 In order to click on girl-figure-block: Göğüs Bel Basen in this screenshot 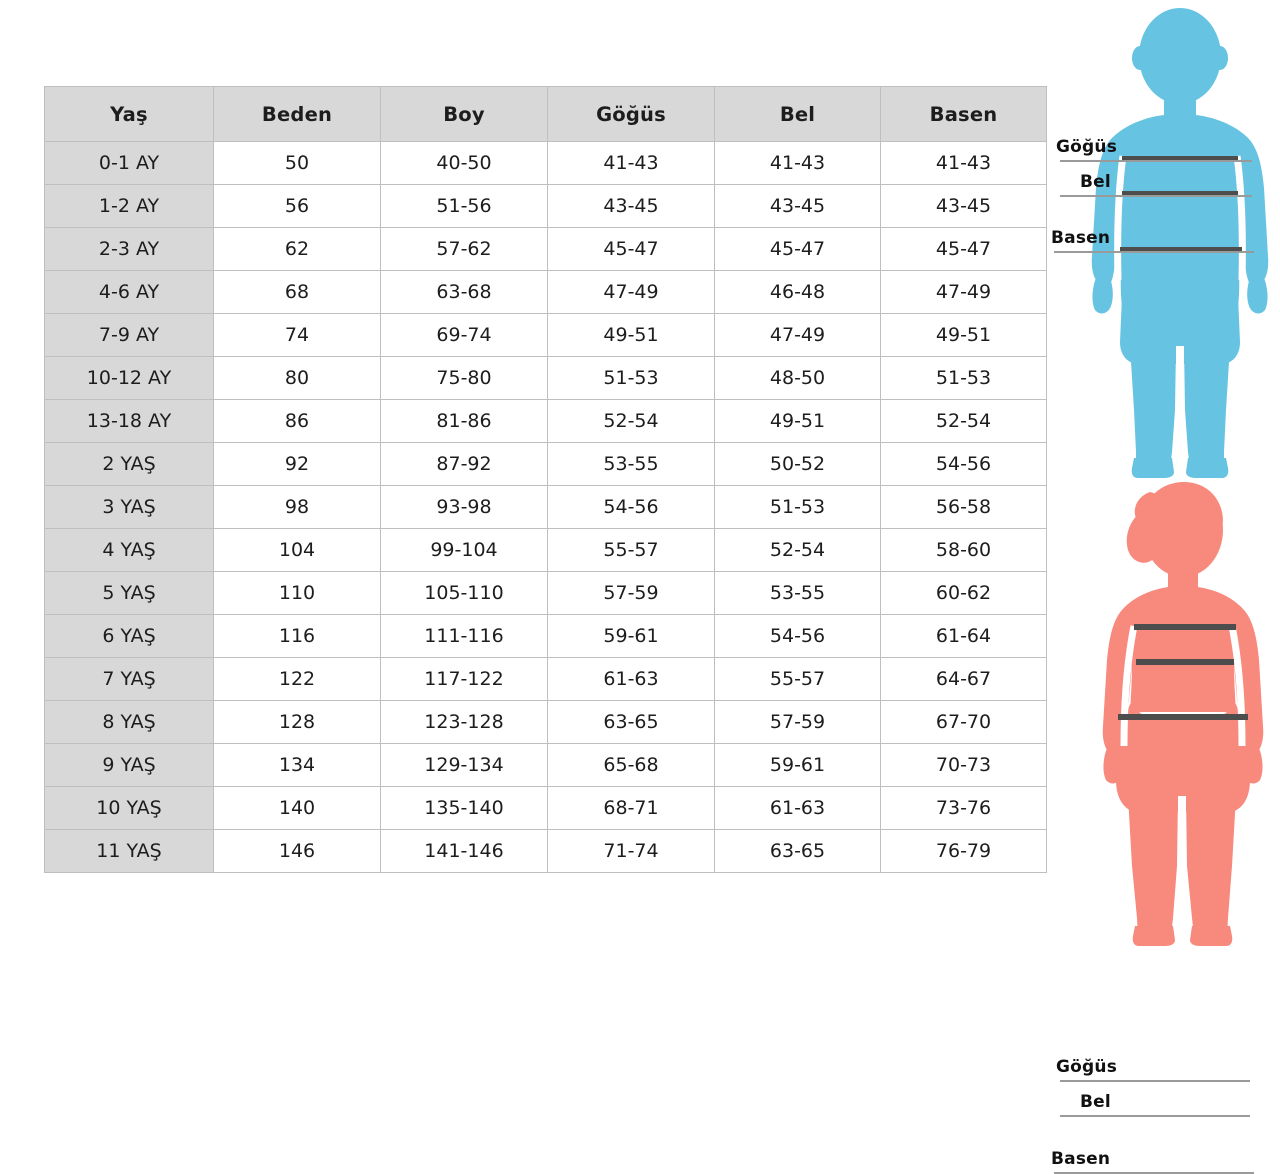, I will do `click(1163, 824)`.